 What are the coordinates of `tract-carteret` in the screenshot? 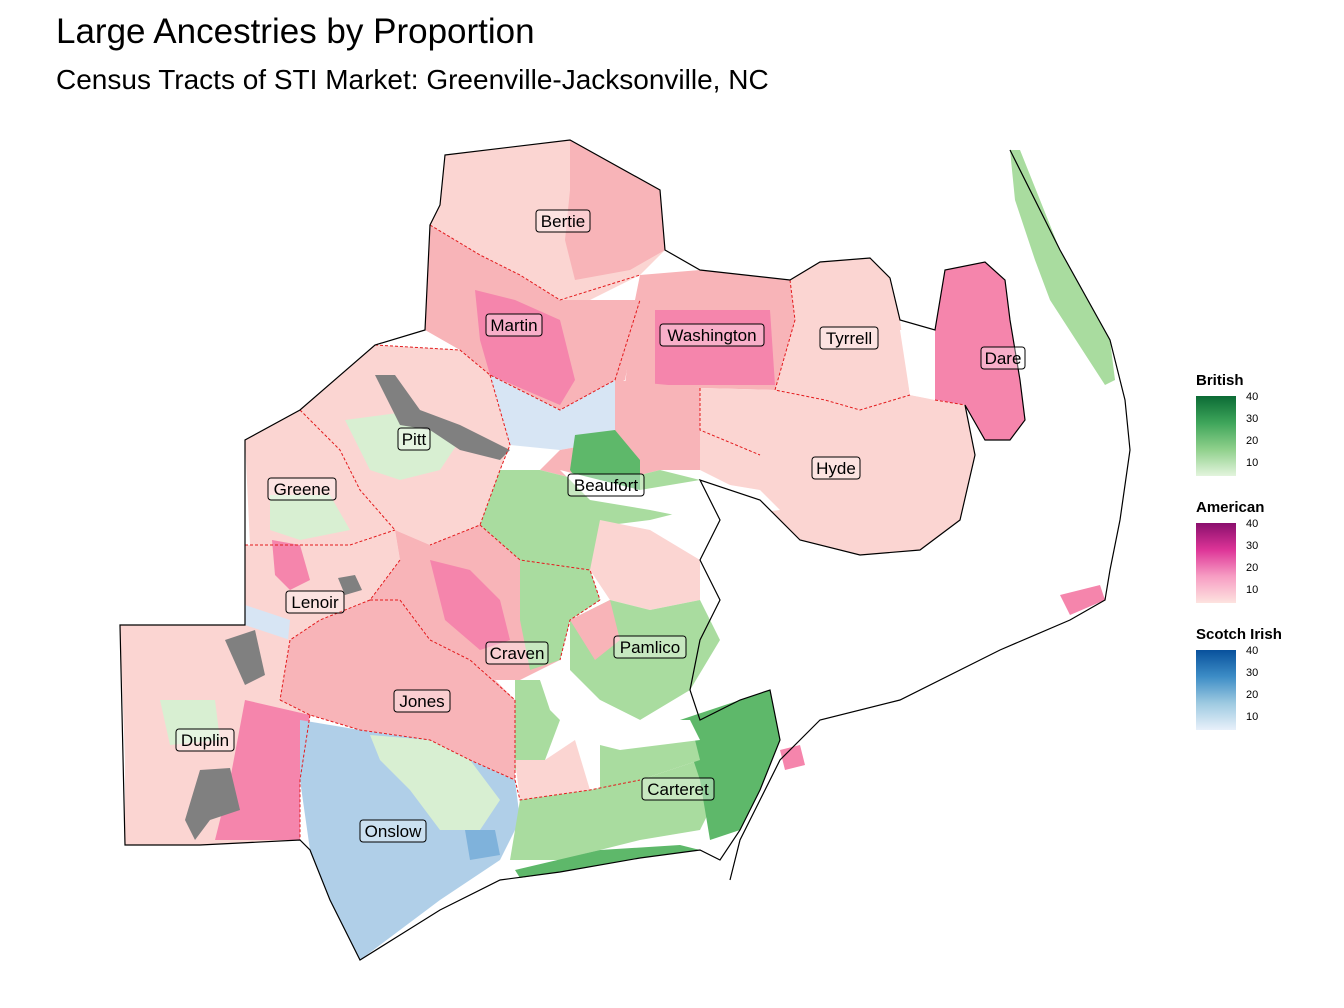 It's located at (615, 810).